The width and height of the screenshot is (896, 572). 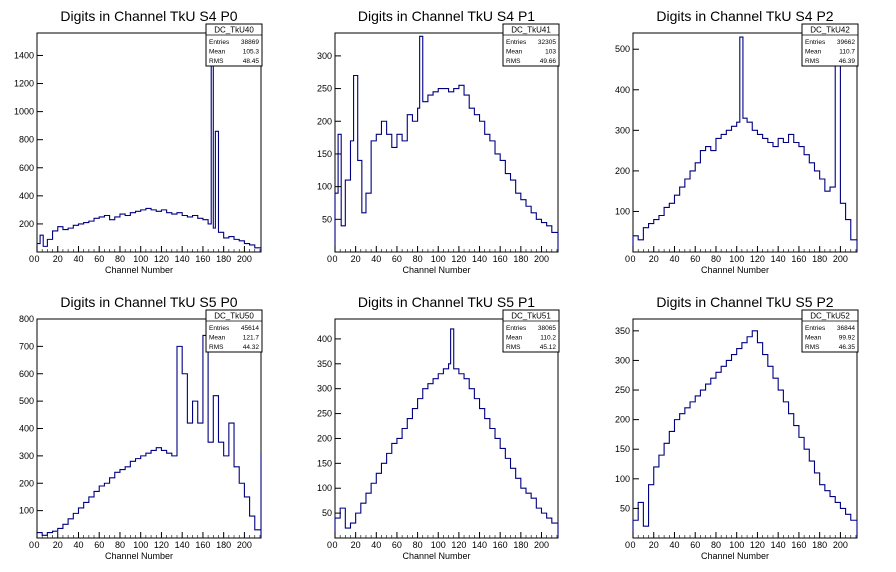 I want to click on stats-value: 38065, so click(x=547, y=328).